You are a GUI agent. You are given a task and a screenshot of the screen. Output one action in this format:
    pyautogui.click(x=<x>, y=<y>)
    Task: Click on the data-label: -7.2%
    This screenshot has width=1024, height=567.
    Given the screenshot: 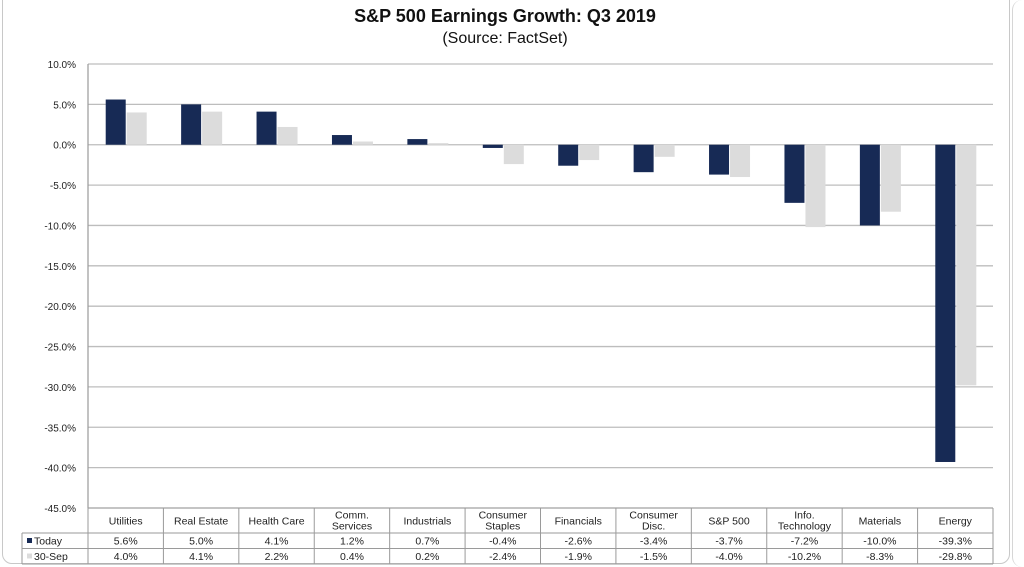 What is the action you would take?
    pyautogui.click(x=804, y=542)
    